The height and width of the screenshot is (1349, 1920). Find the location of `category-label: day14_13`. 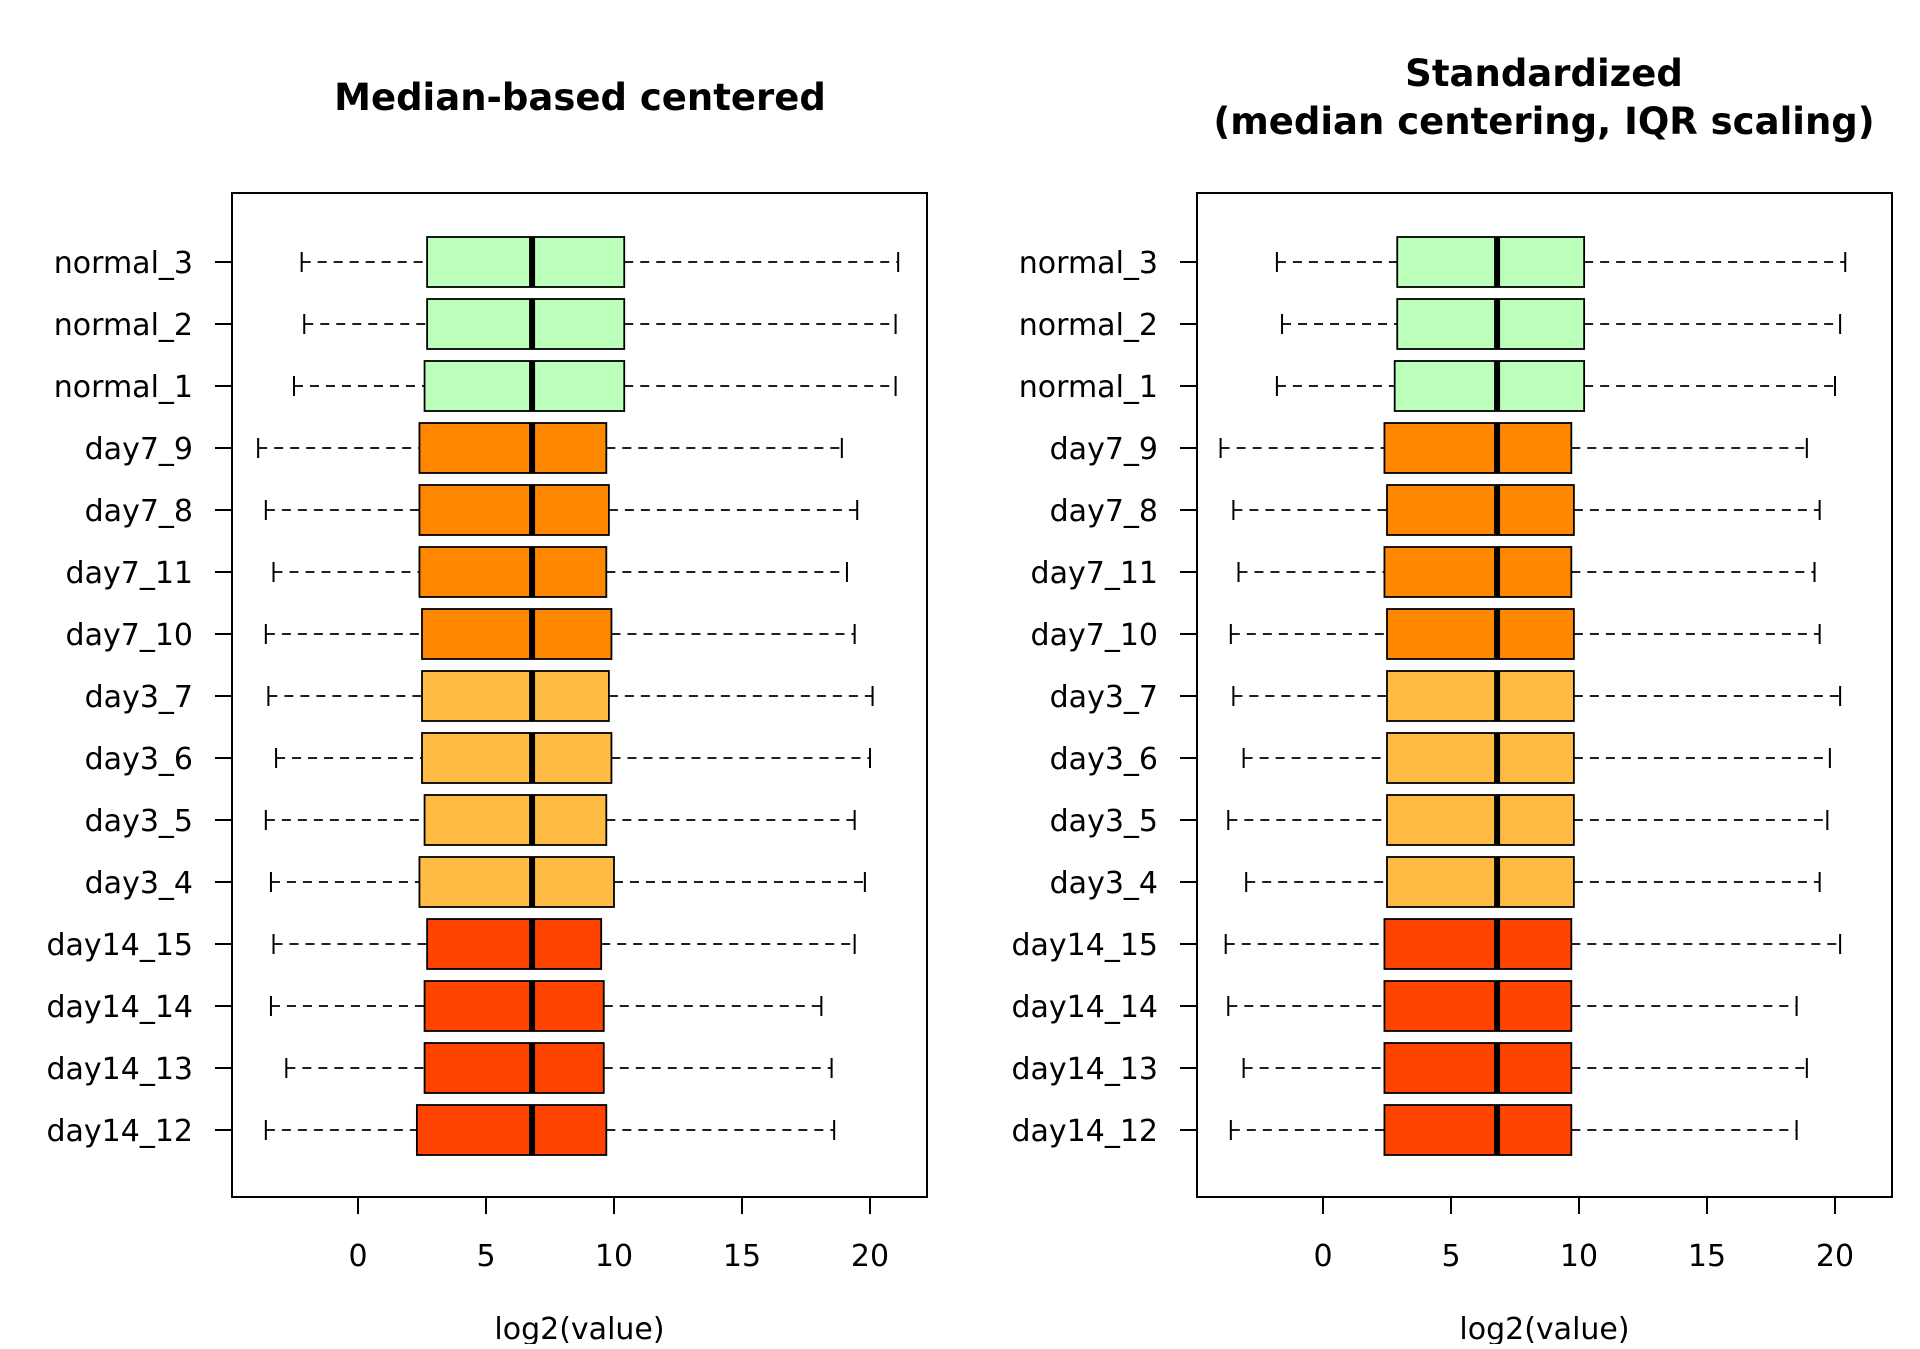

category-label: day14_13 is located at coordinates (119, 1069).